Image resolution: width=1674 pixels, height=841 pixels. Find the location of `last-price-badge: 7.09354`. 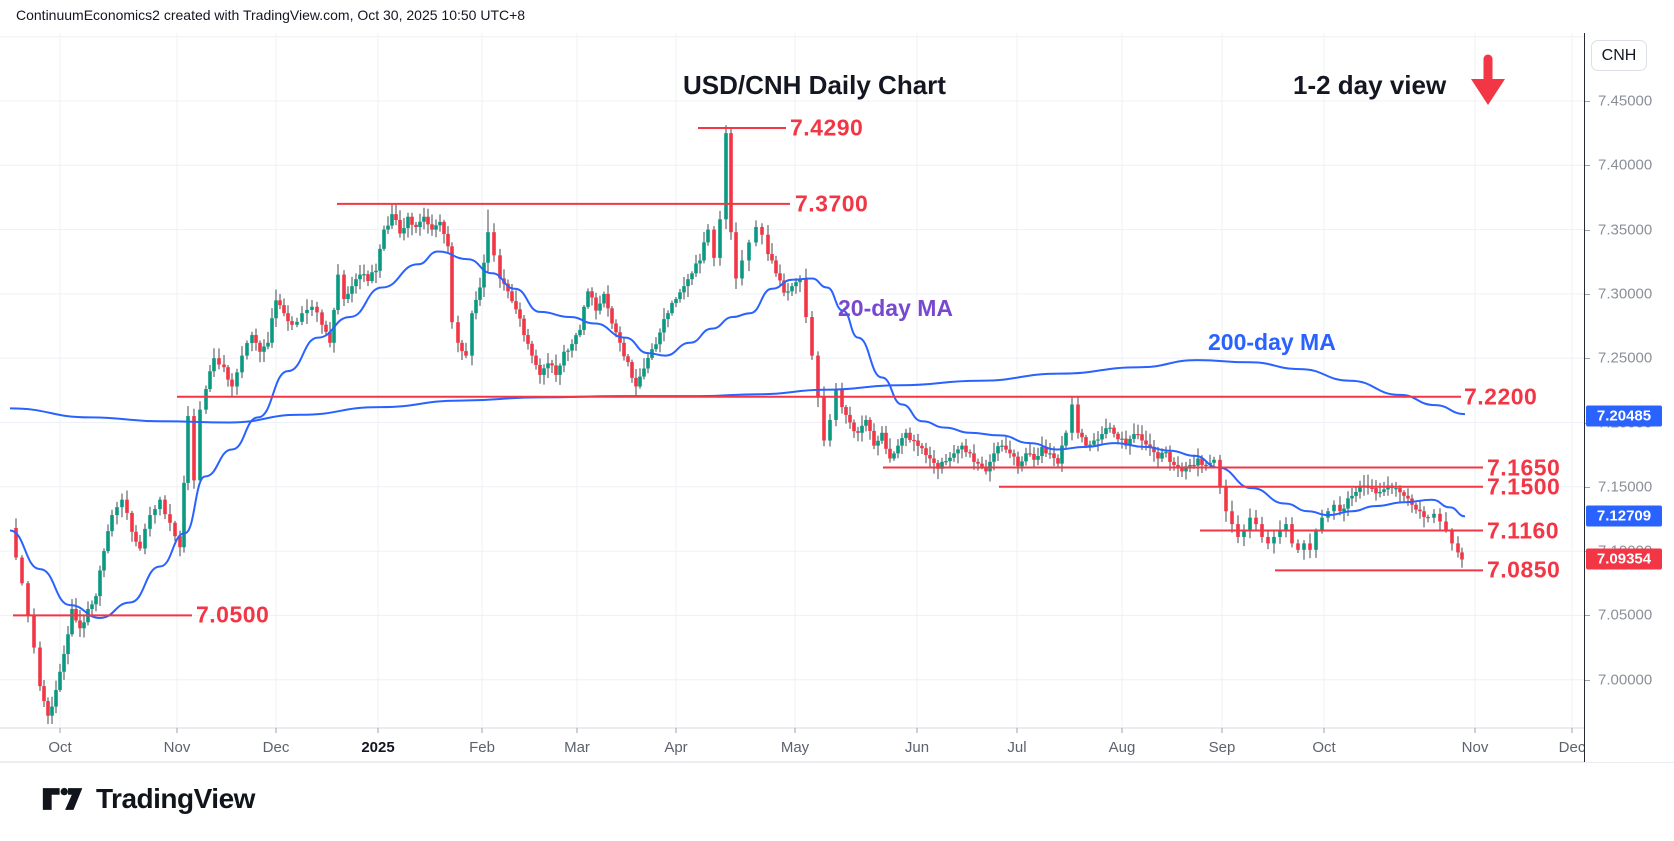

last-price-badge: 7.09354 is located at coordinates (1624, 559).